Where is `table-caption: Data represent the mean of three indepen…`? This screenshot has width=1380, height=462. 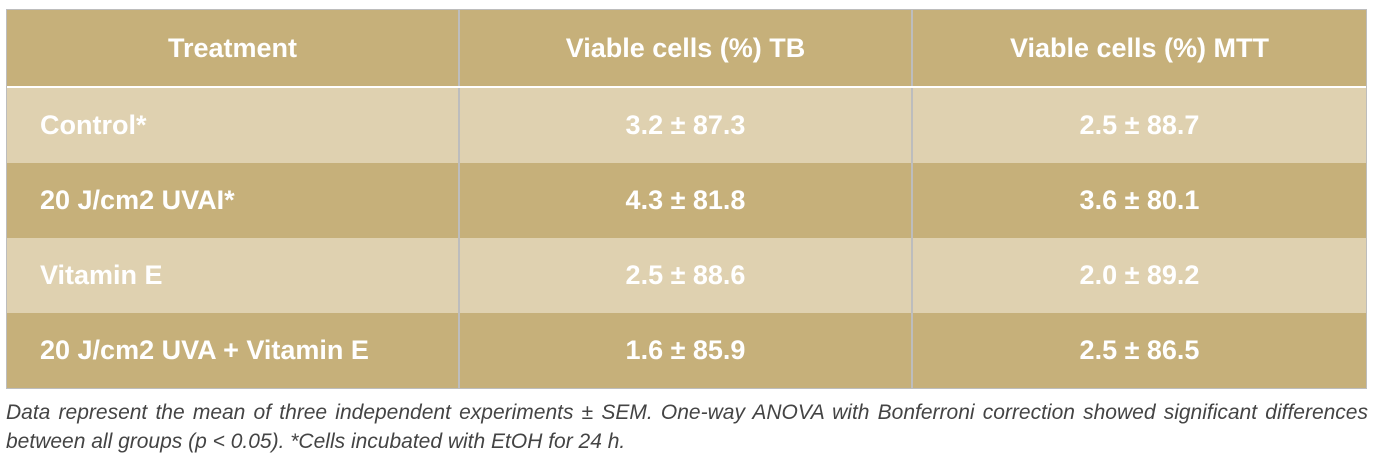 table-caption: Data represent the mean of three indepen… is located at coordinates (687, 427).